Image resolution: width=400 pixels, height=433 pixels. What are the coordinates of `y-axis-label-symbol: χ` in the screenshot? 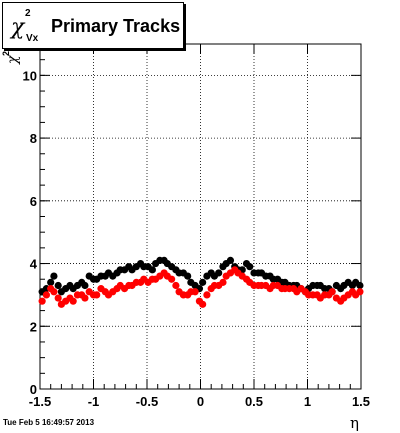 It's located at (13, 59).